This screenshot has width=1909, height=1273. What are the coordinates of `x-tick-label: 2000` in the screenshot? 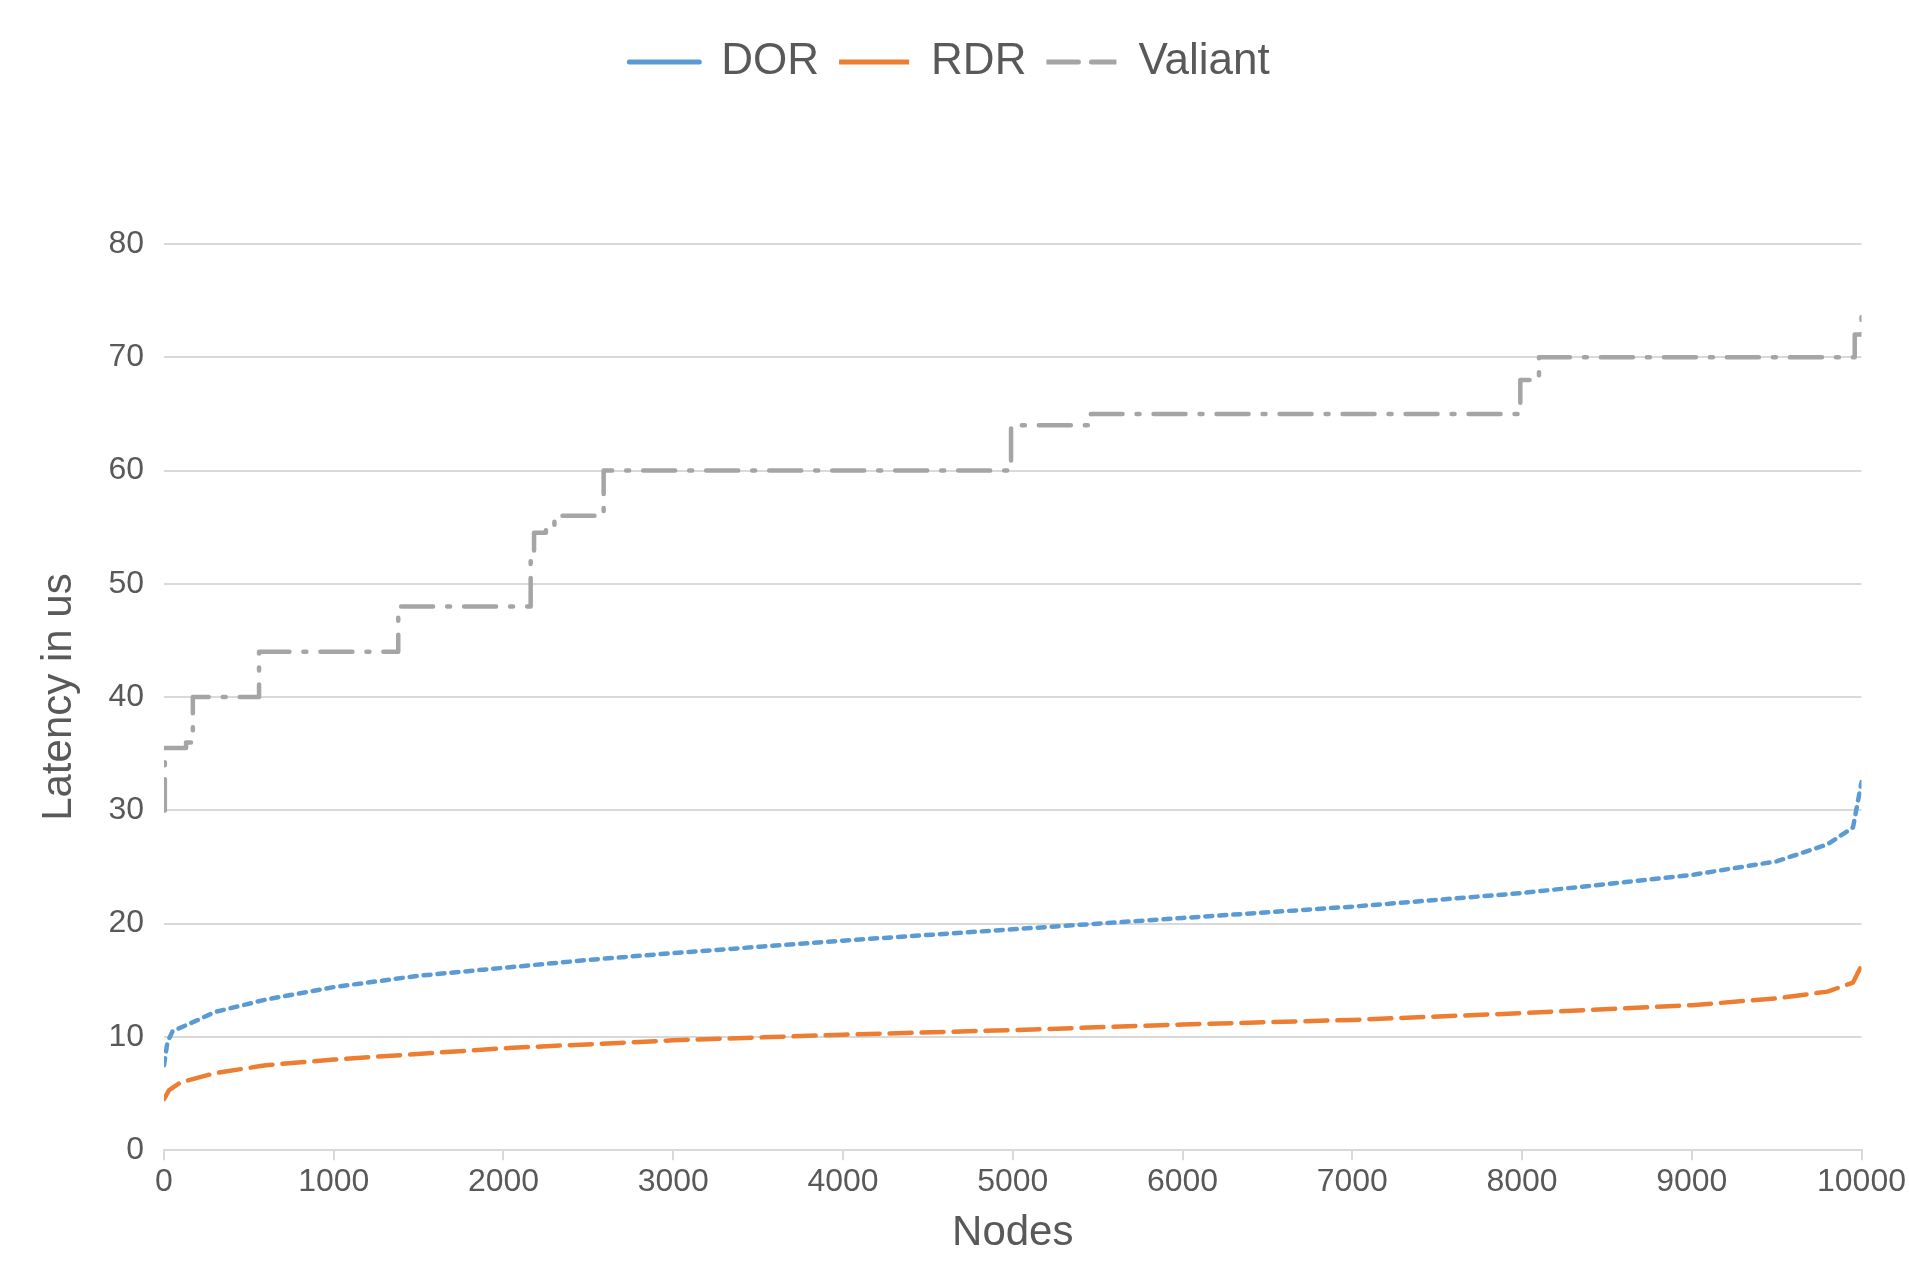 It's located at (503, 1180).